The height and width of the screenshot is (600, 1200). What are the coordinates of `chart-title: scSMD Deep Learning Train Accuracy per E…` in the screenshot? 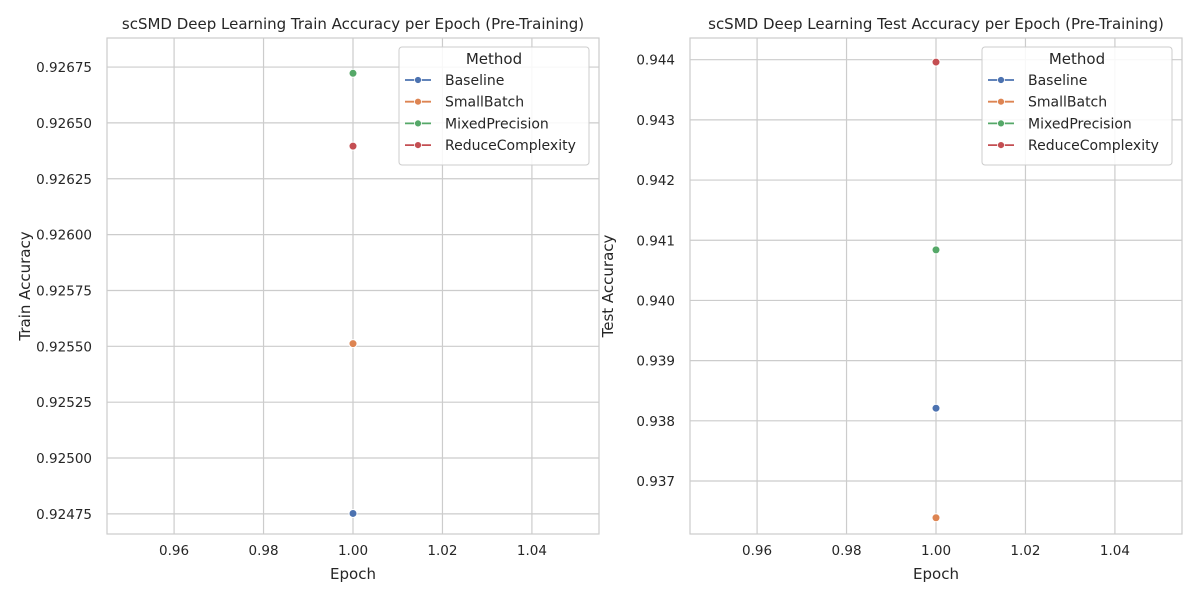 It's located at (353, 24).